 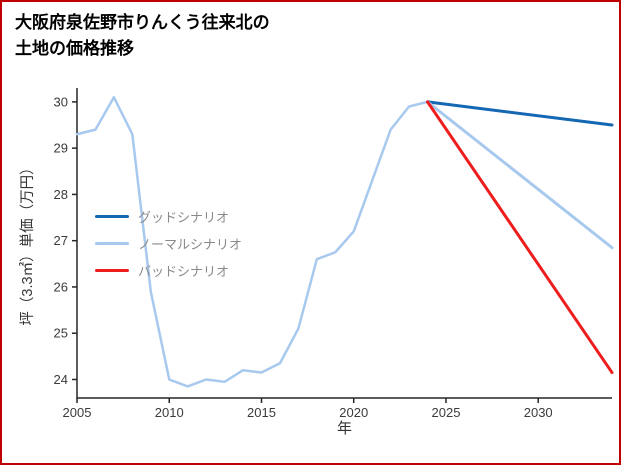 I want to click on x-axis-title: 年, so click(x=344, y=428).